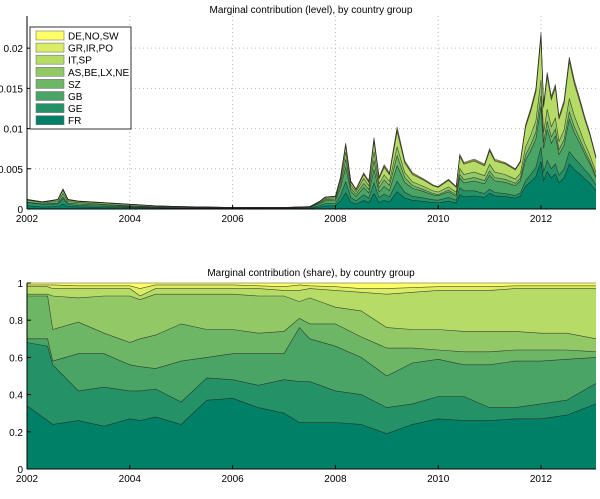  I want to click on share-area-fr, so click(311, 433).